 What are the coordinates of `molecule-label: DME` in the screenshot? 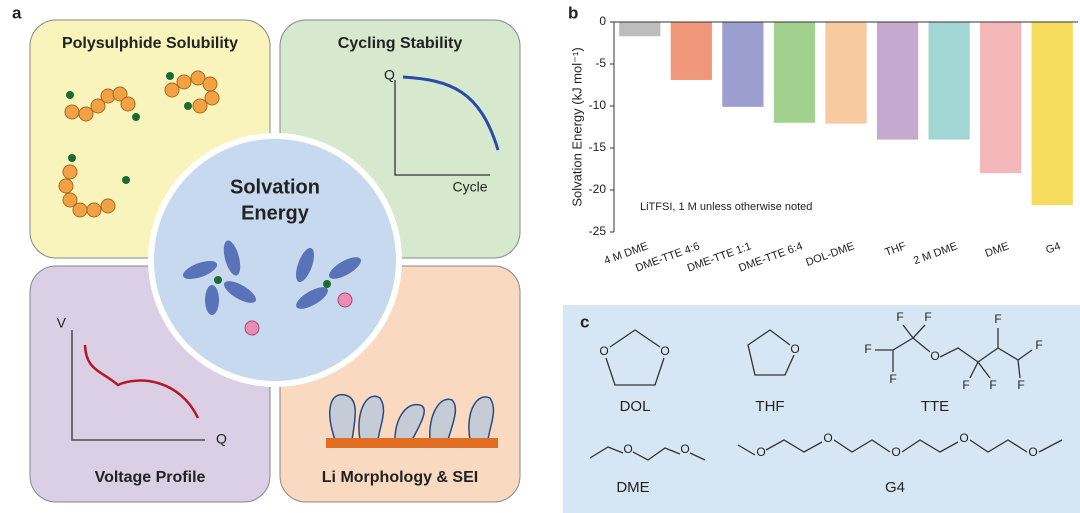 It's located at (632, 487).